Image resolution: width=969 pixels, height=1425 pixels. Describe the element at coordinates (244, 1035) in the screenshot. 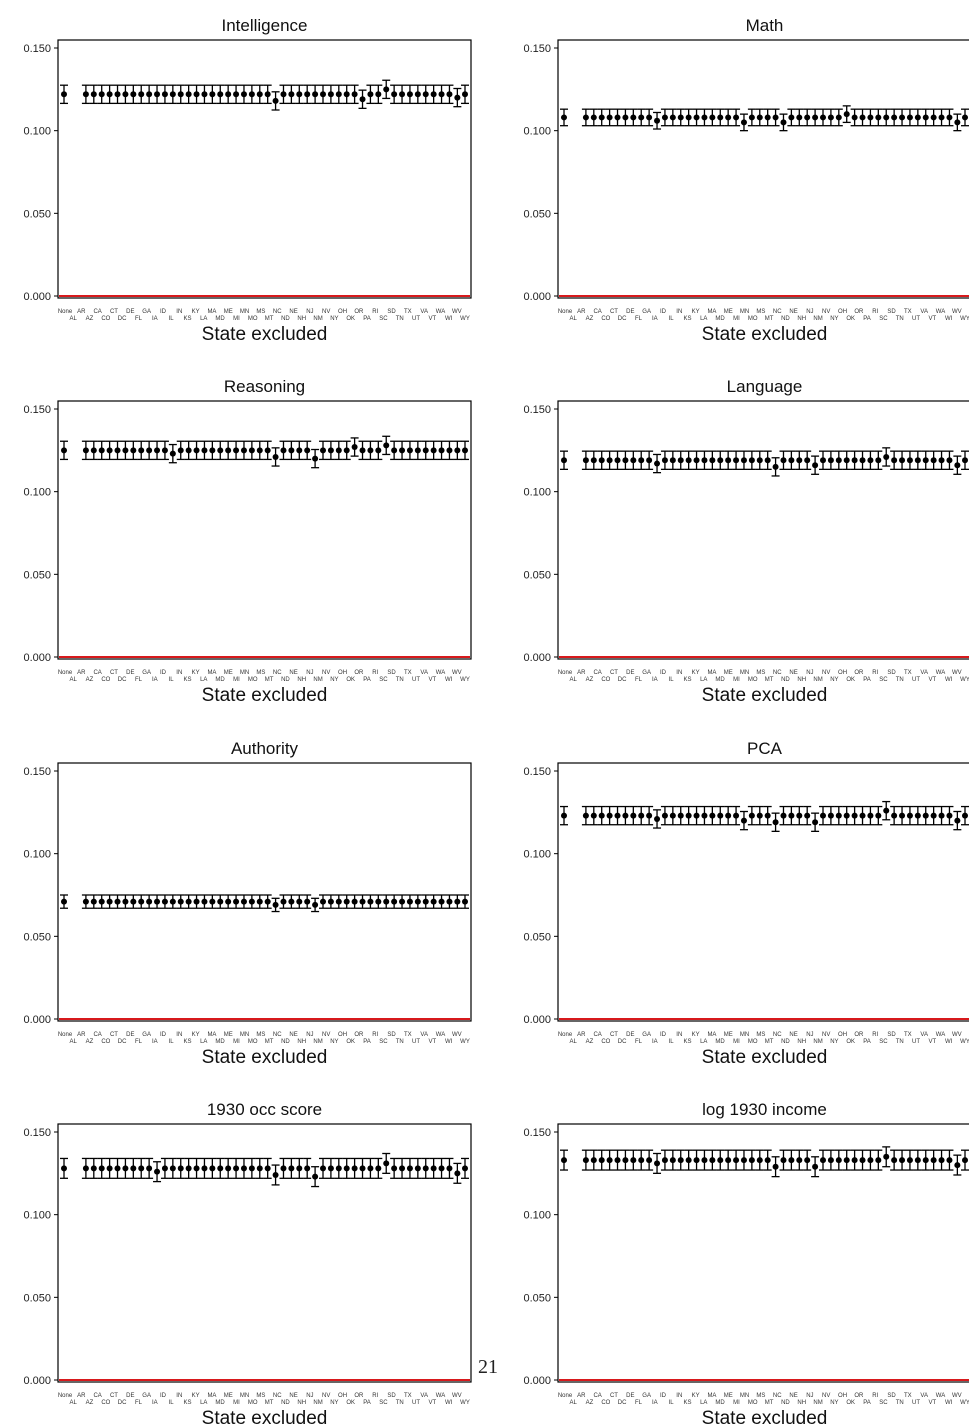

I see `x-tick-label-top: MN` at that location.